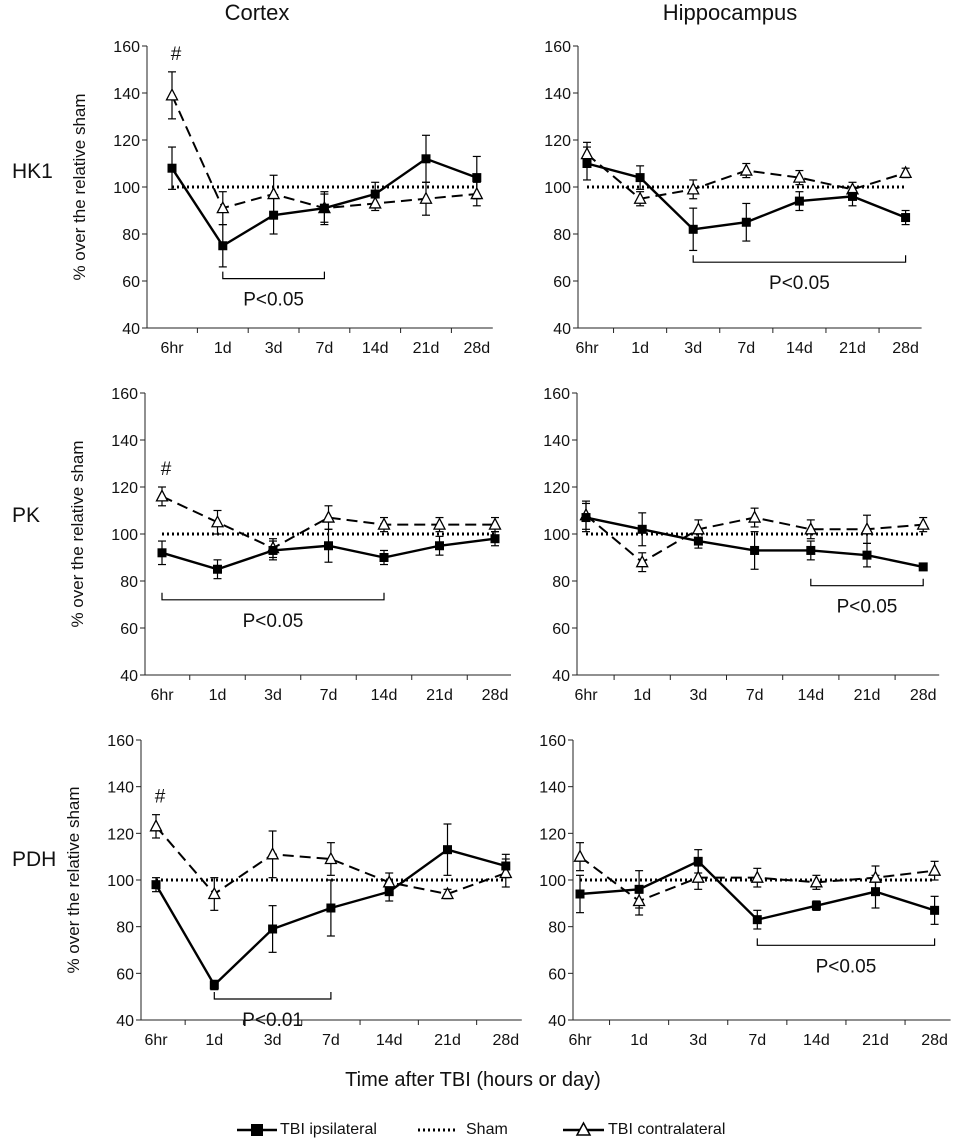 The image size is (965, 1147). I want to click on significance-p-value: P<0.01, so click(272, 1020).